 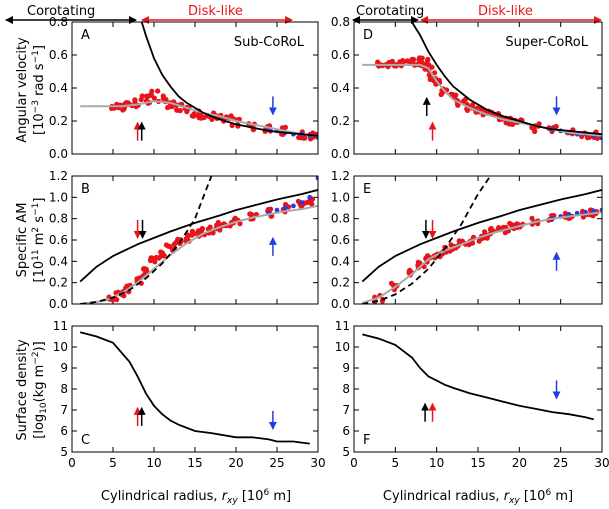 What do you see at coordinates (280, 496) in the screenshot?
I see `xl-left-unit: m]` at bounding box center [280, 496].